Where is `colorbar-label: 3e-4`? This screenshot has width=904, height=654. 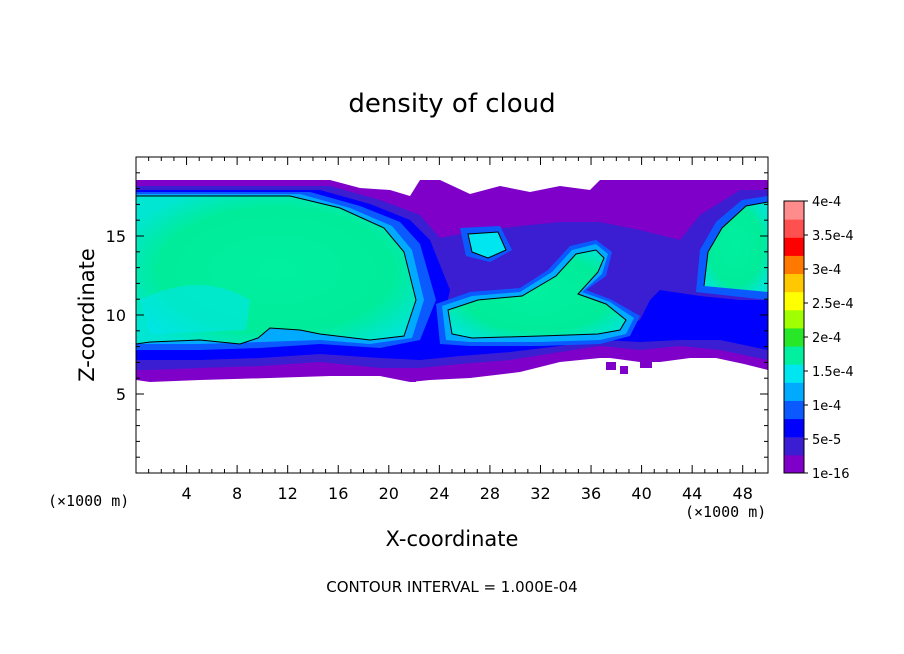
colorbar-label: 3e-4 is located at coordinates (826, 270).